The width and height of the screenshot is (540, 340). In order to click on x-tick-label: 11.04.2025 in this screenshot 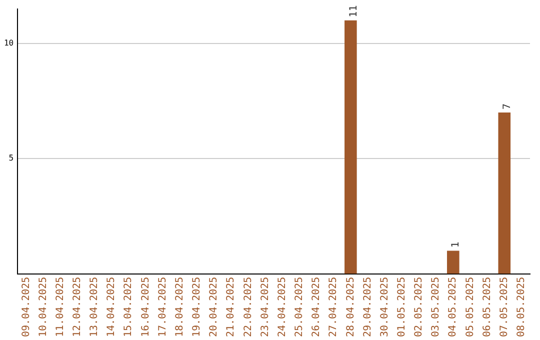, I will do `click(60, 307)`.